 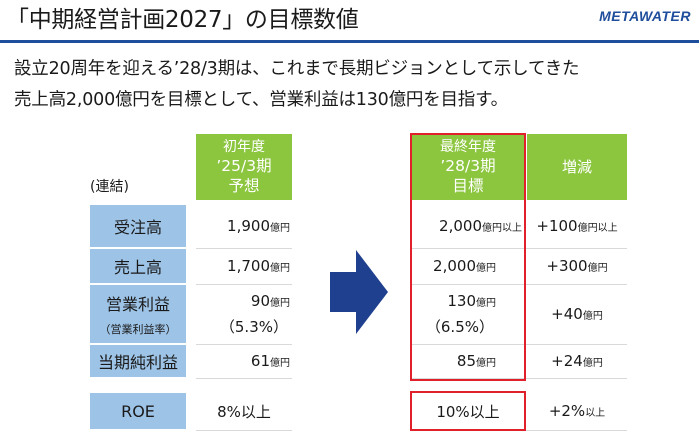 I want to click on lead-line-2: 売上高2,000億円を目標として、営業利益は130億円を目指す。, so click(x=261, y=100).